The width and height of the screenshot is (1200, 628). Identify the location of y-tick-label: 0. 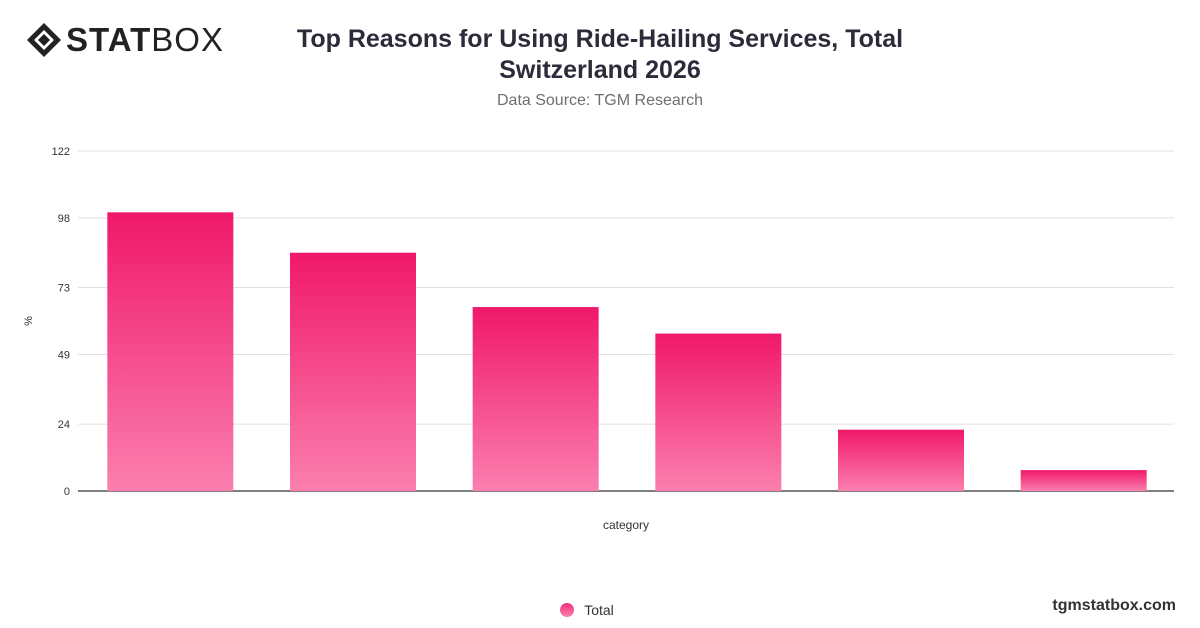
(67, 492).